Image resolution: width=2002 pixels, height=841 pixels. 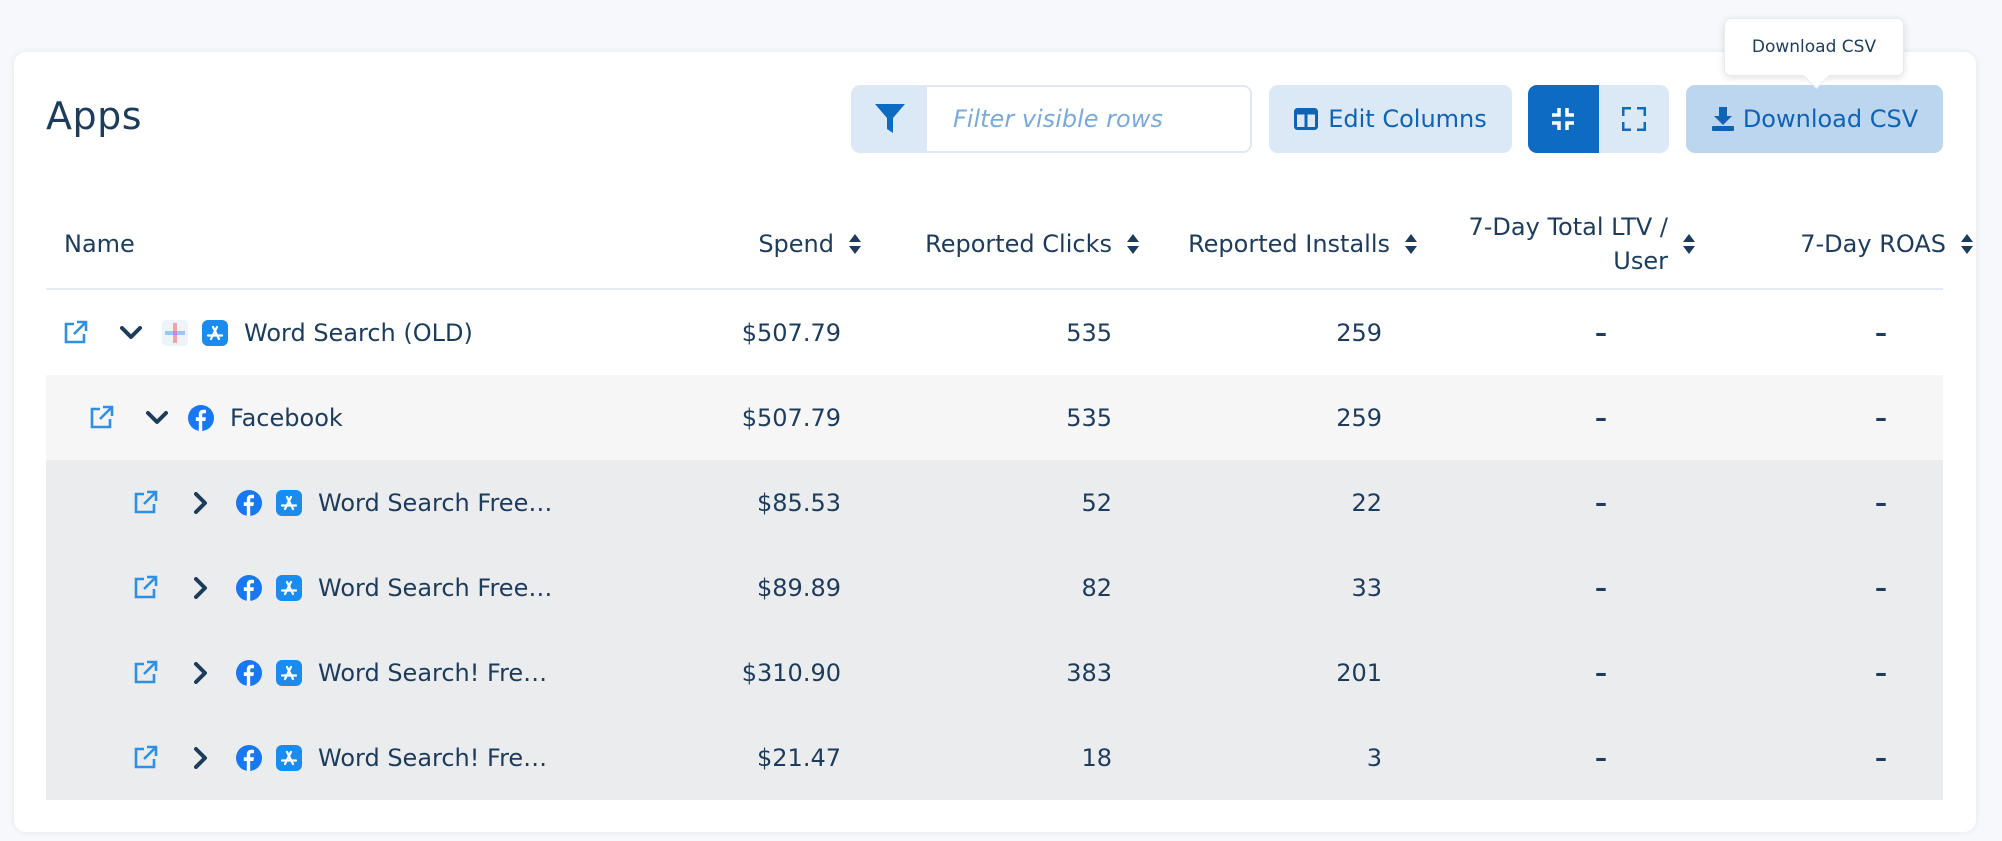 What do you see at coordinates (1096, 587) in the screenshot?
I see `reported-clicks-value: 82` at bounding box center [1096, 587].